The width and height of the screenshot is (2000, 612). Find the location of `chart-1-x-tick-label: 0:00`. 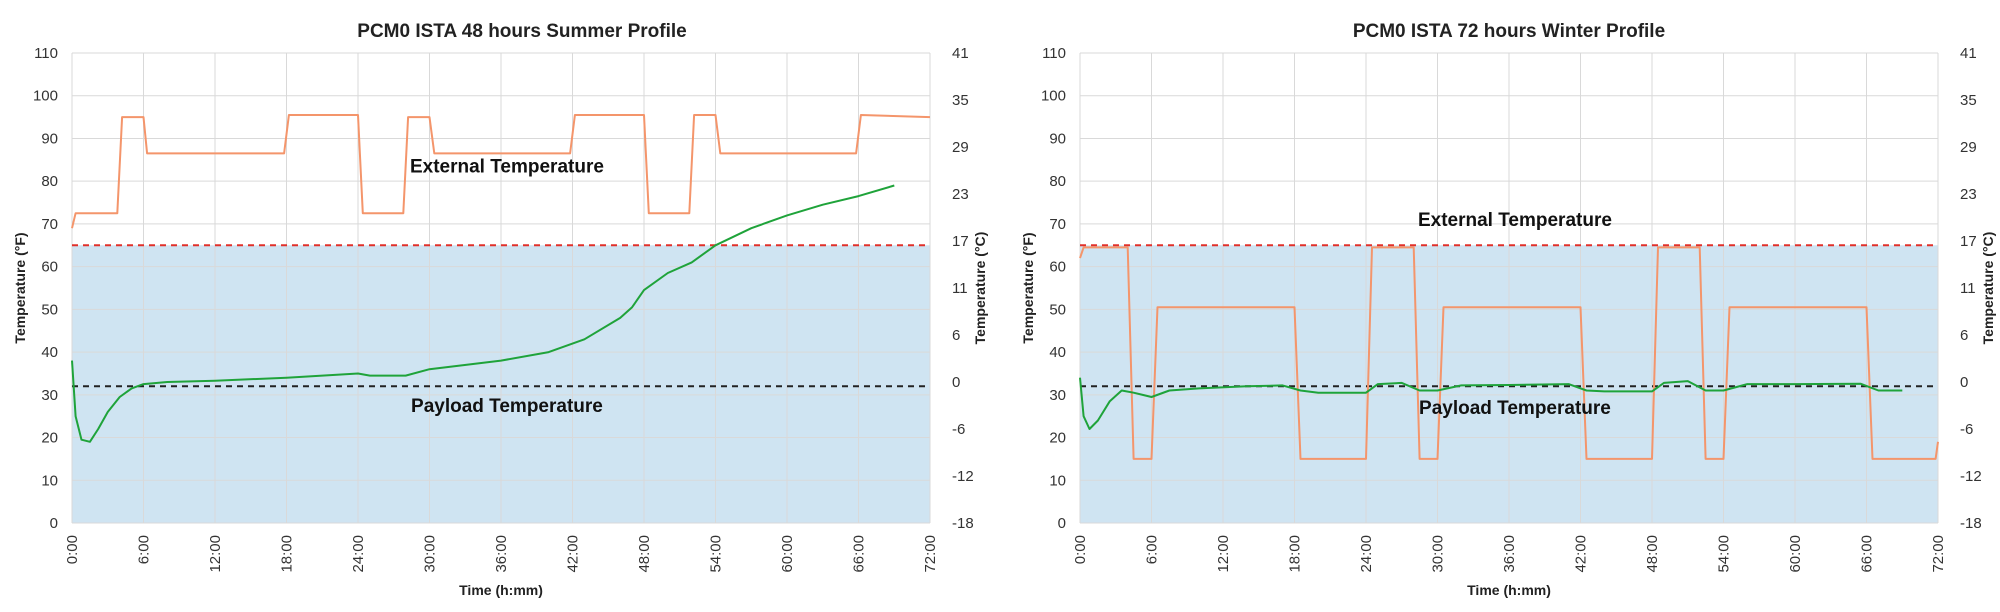

chart-1-x-tick-label: 0:00 is located at coordinates (72, 549).